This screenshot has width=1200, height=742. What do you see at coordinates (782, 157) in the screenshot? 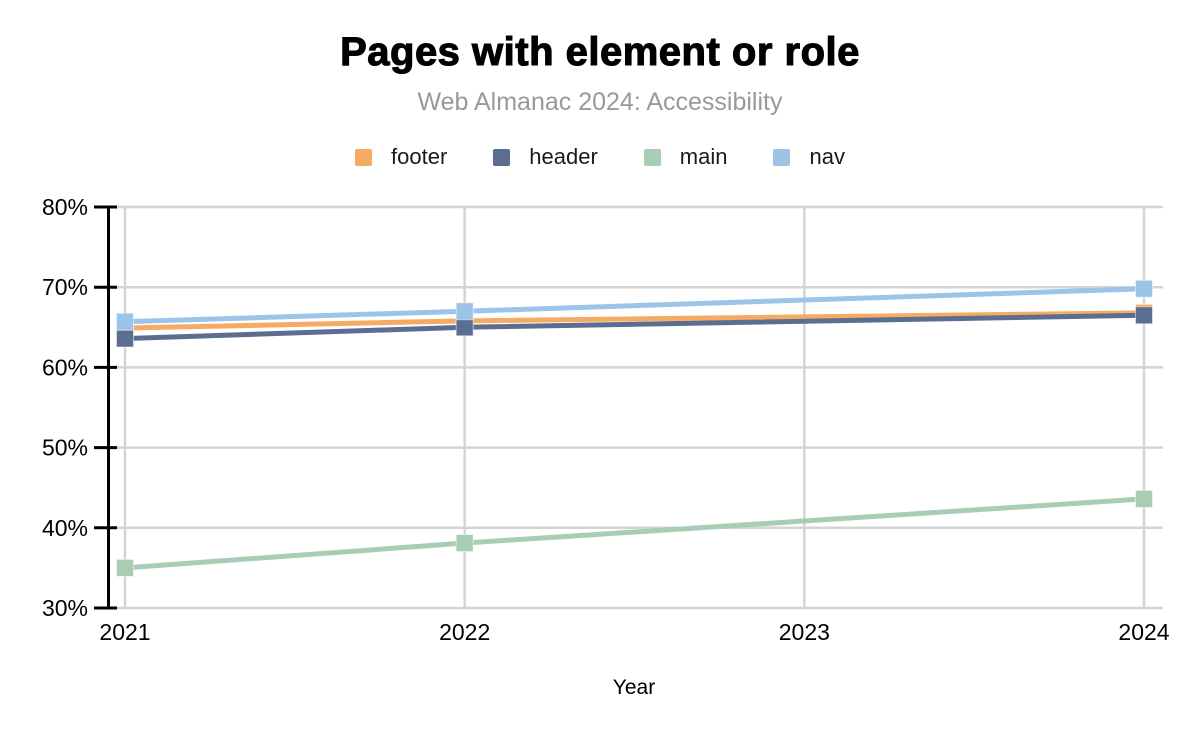
I see `legend-swatch-nav` at bounding box center [782, 157].